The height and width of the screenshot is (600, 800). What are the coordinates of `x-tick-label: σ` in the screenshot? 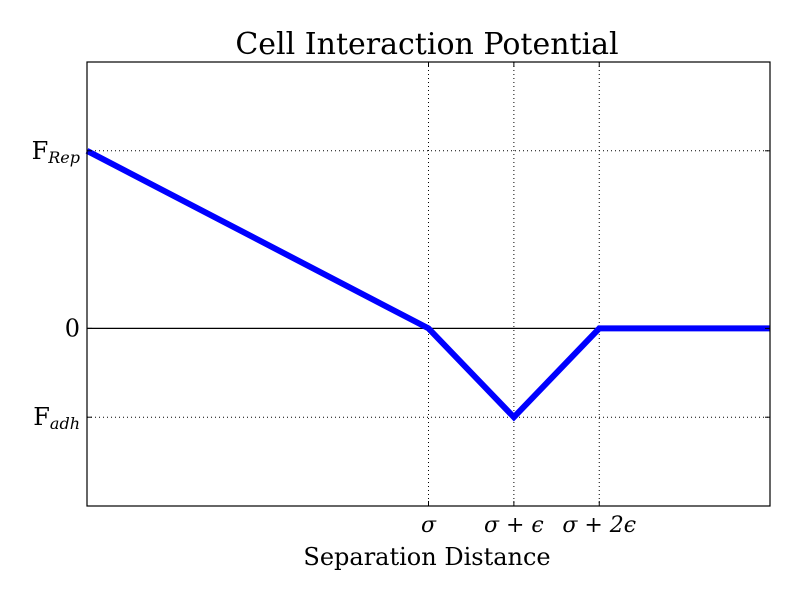 It's located at (429, 525).